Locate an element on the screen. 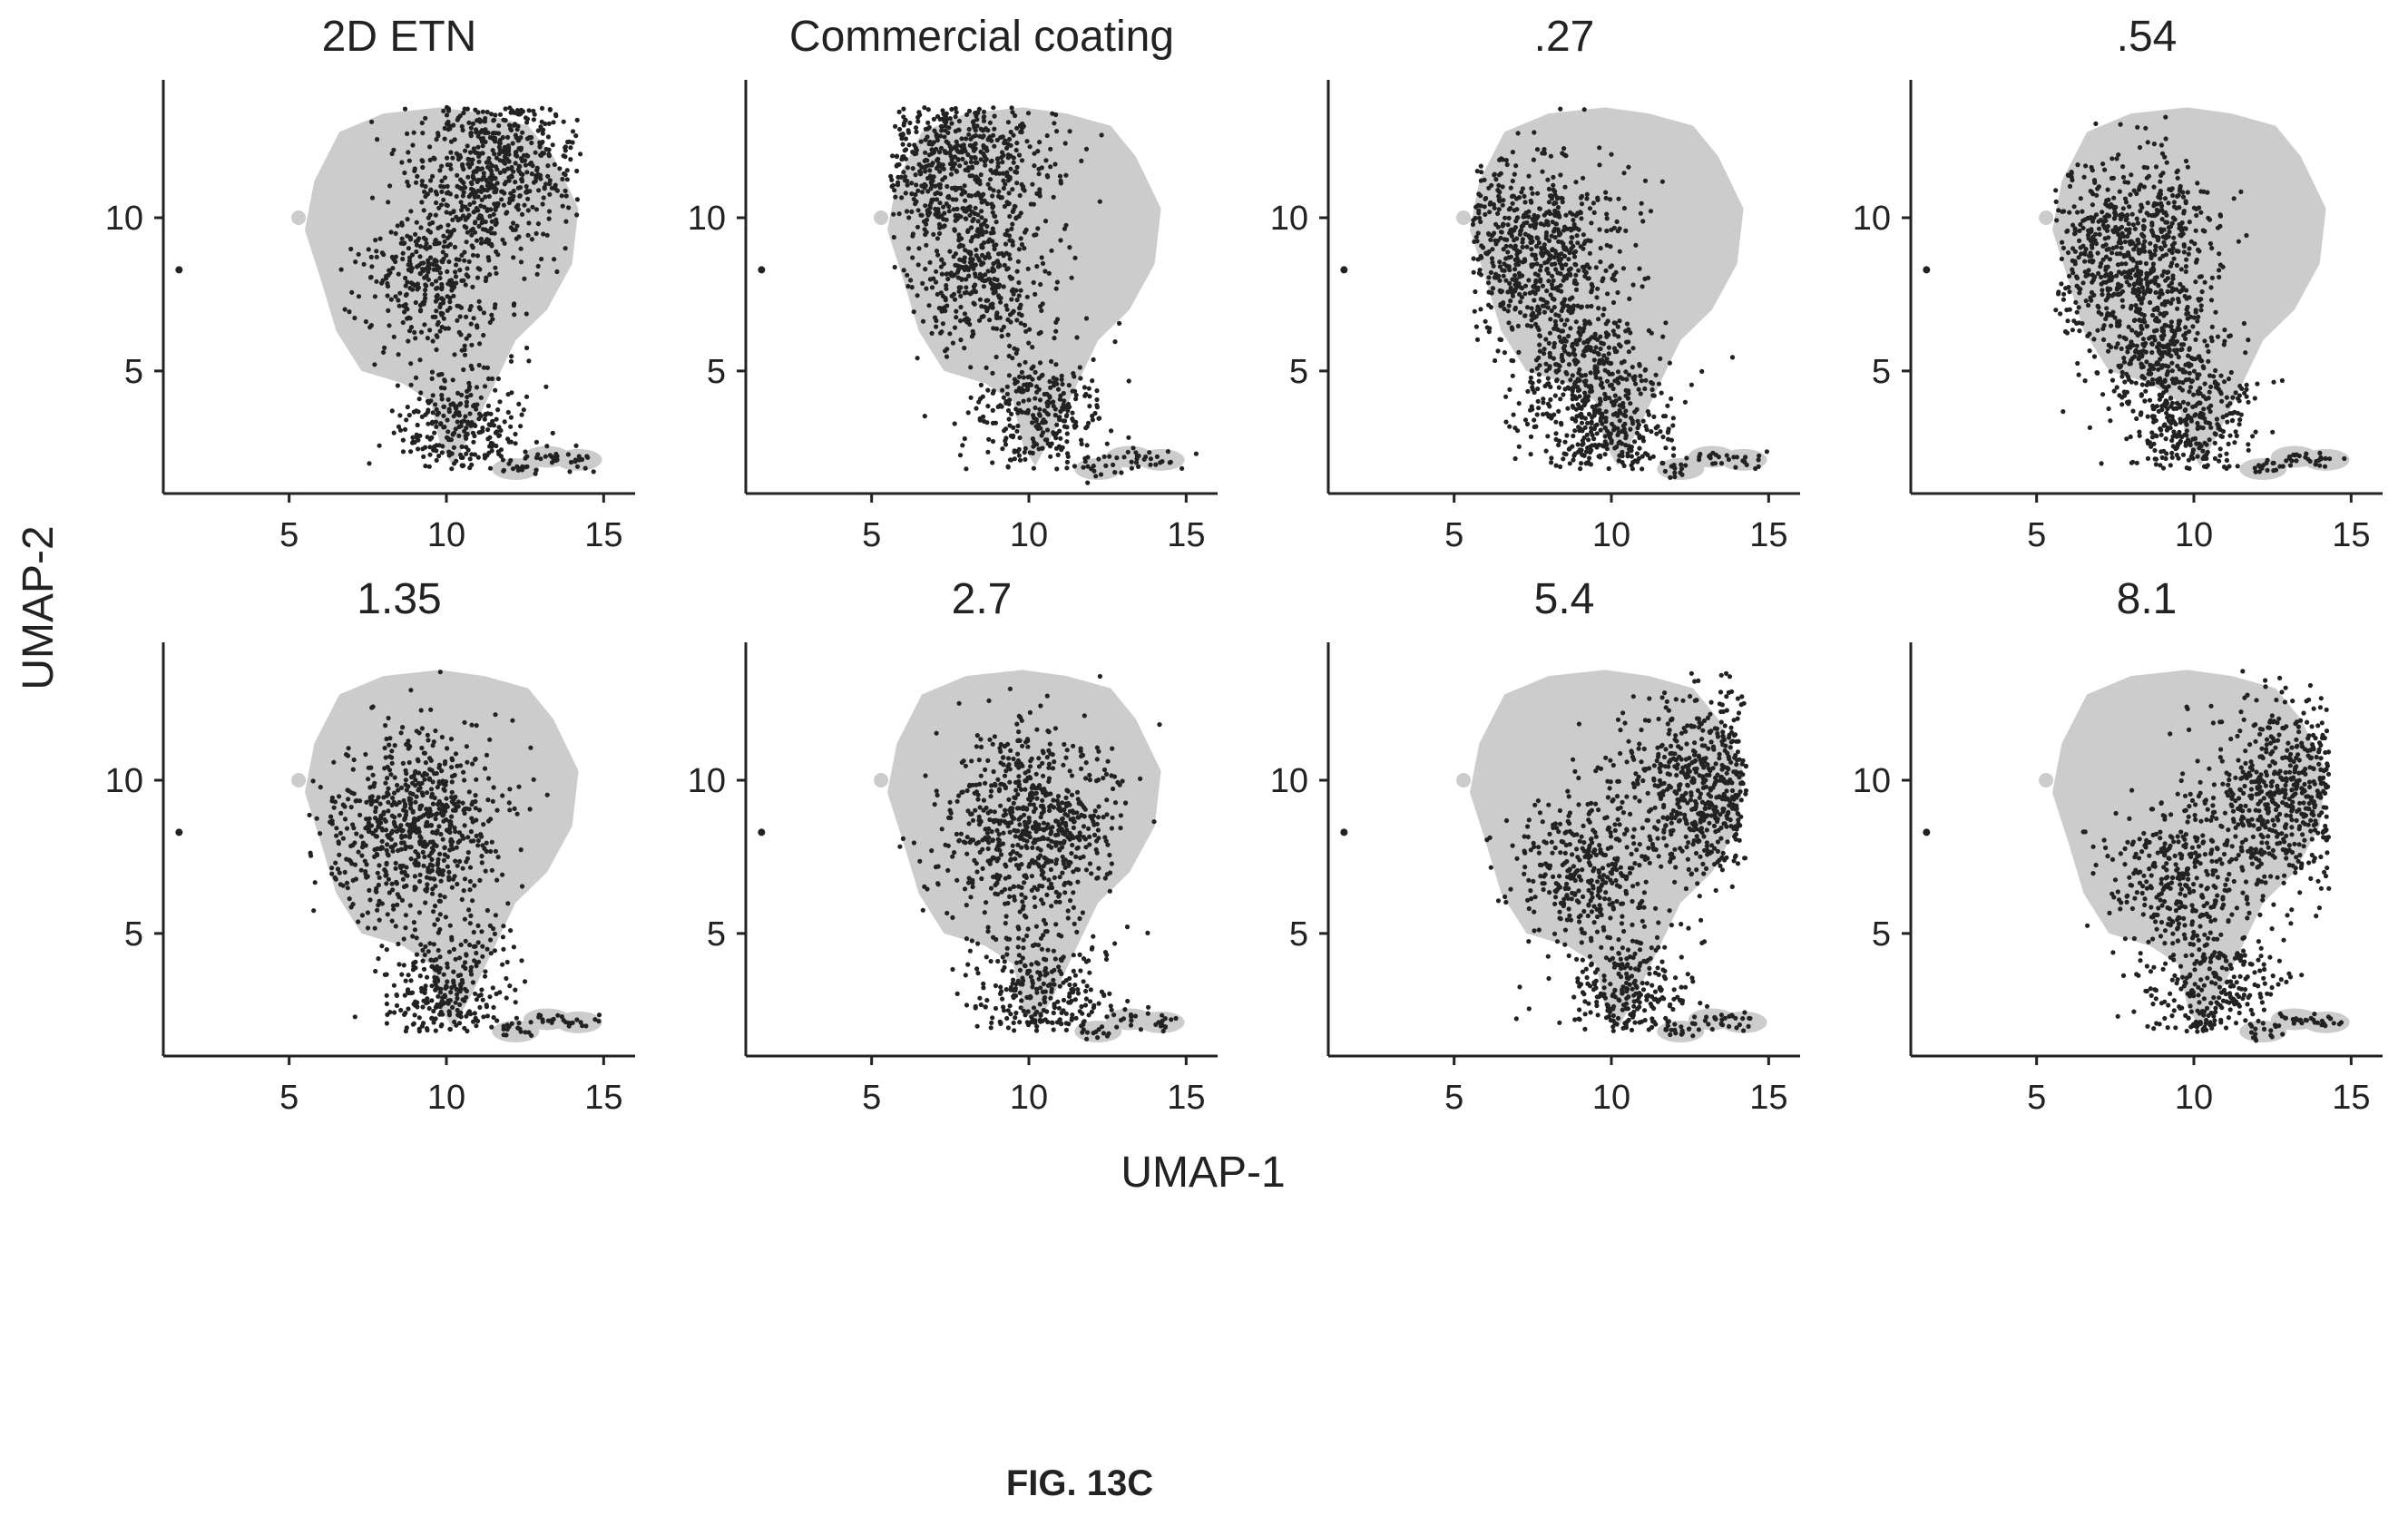  background-cells-outlier is located at coordinates (2047, 217).